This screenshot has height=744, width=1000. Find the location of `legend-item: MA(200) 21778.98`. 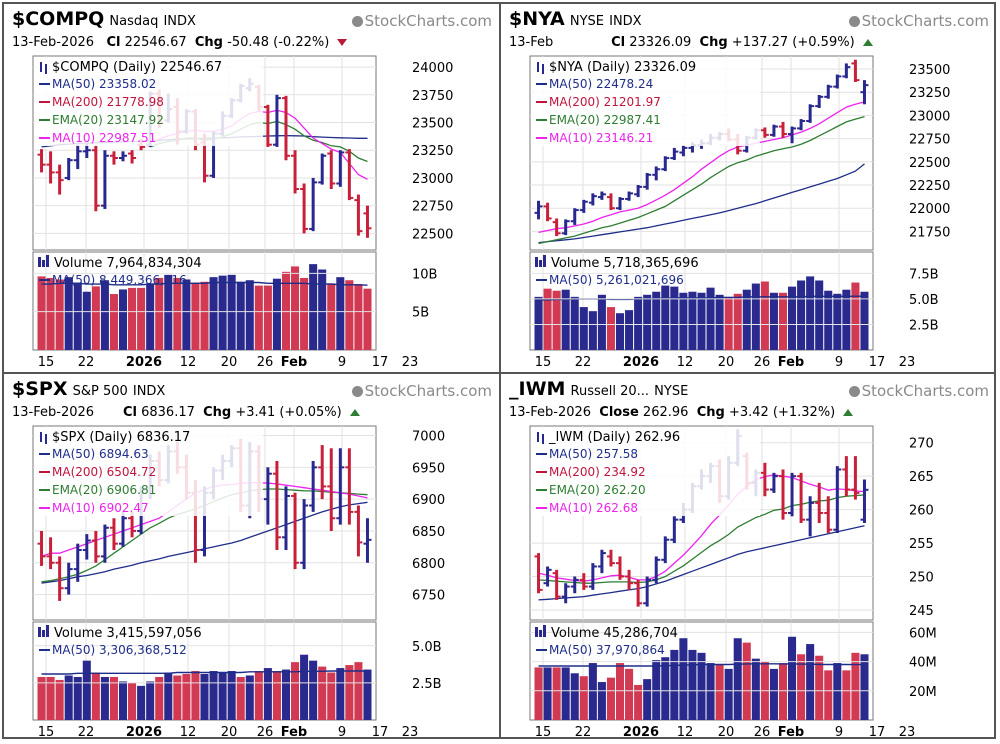

legend-item: MA(200) 21778.98 is located at coordinates (108, 102).